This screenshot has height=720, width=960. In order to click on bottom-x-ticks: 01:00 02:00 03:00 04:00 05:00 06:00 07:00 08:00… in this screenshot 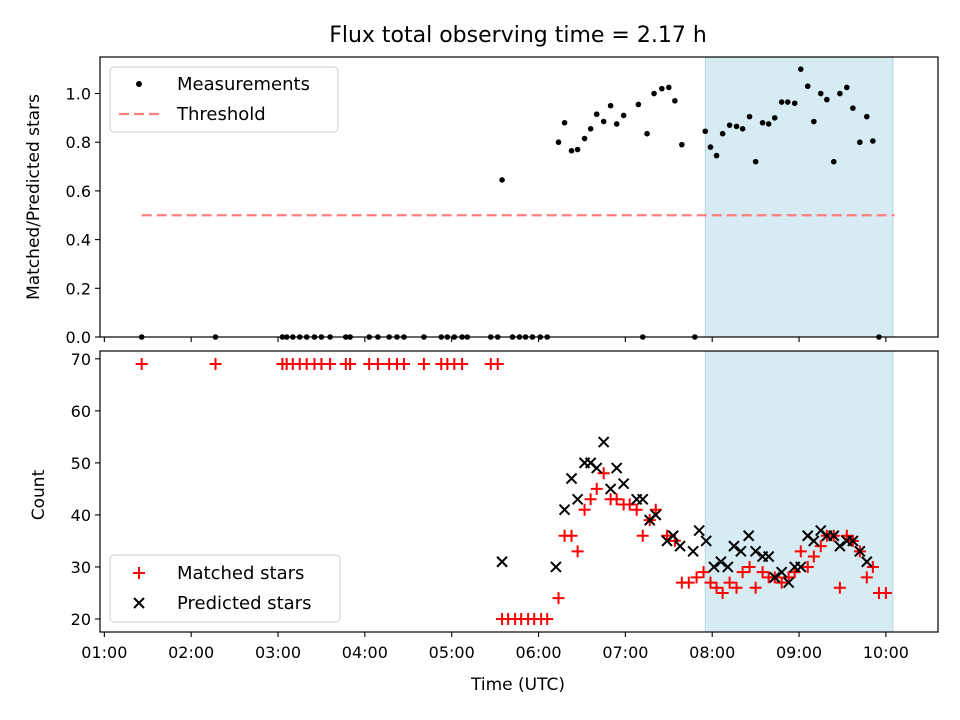, I will do `click(495, 647)`.